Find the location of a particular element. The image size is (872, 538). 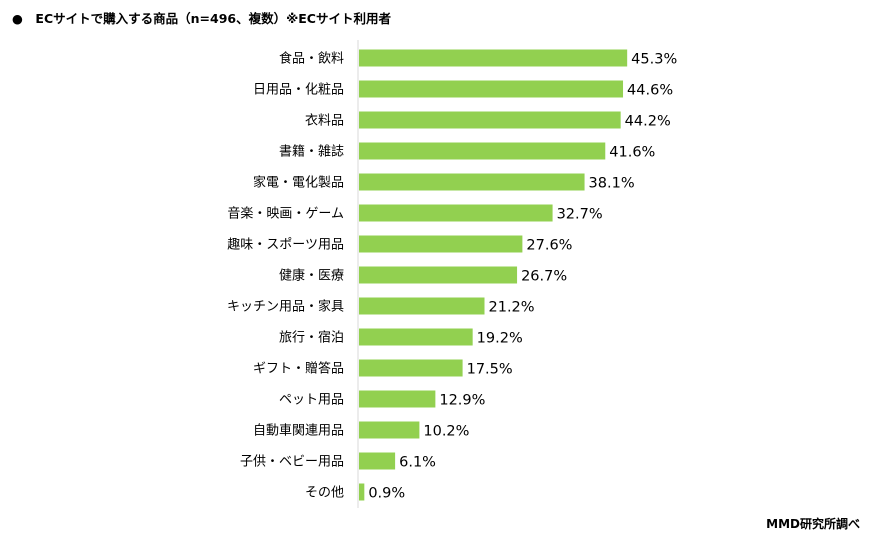

data-label: 0.9% is located at coordinates (386, 494).